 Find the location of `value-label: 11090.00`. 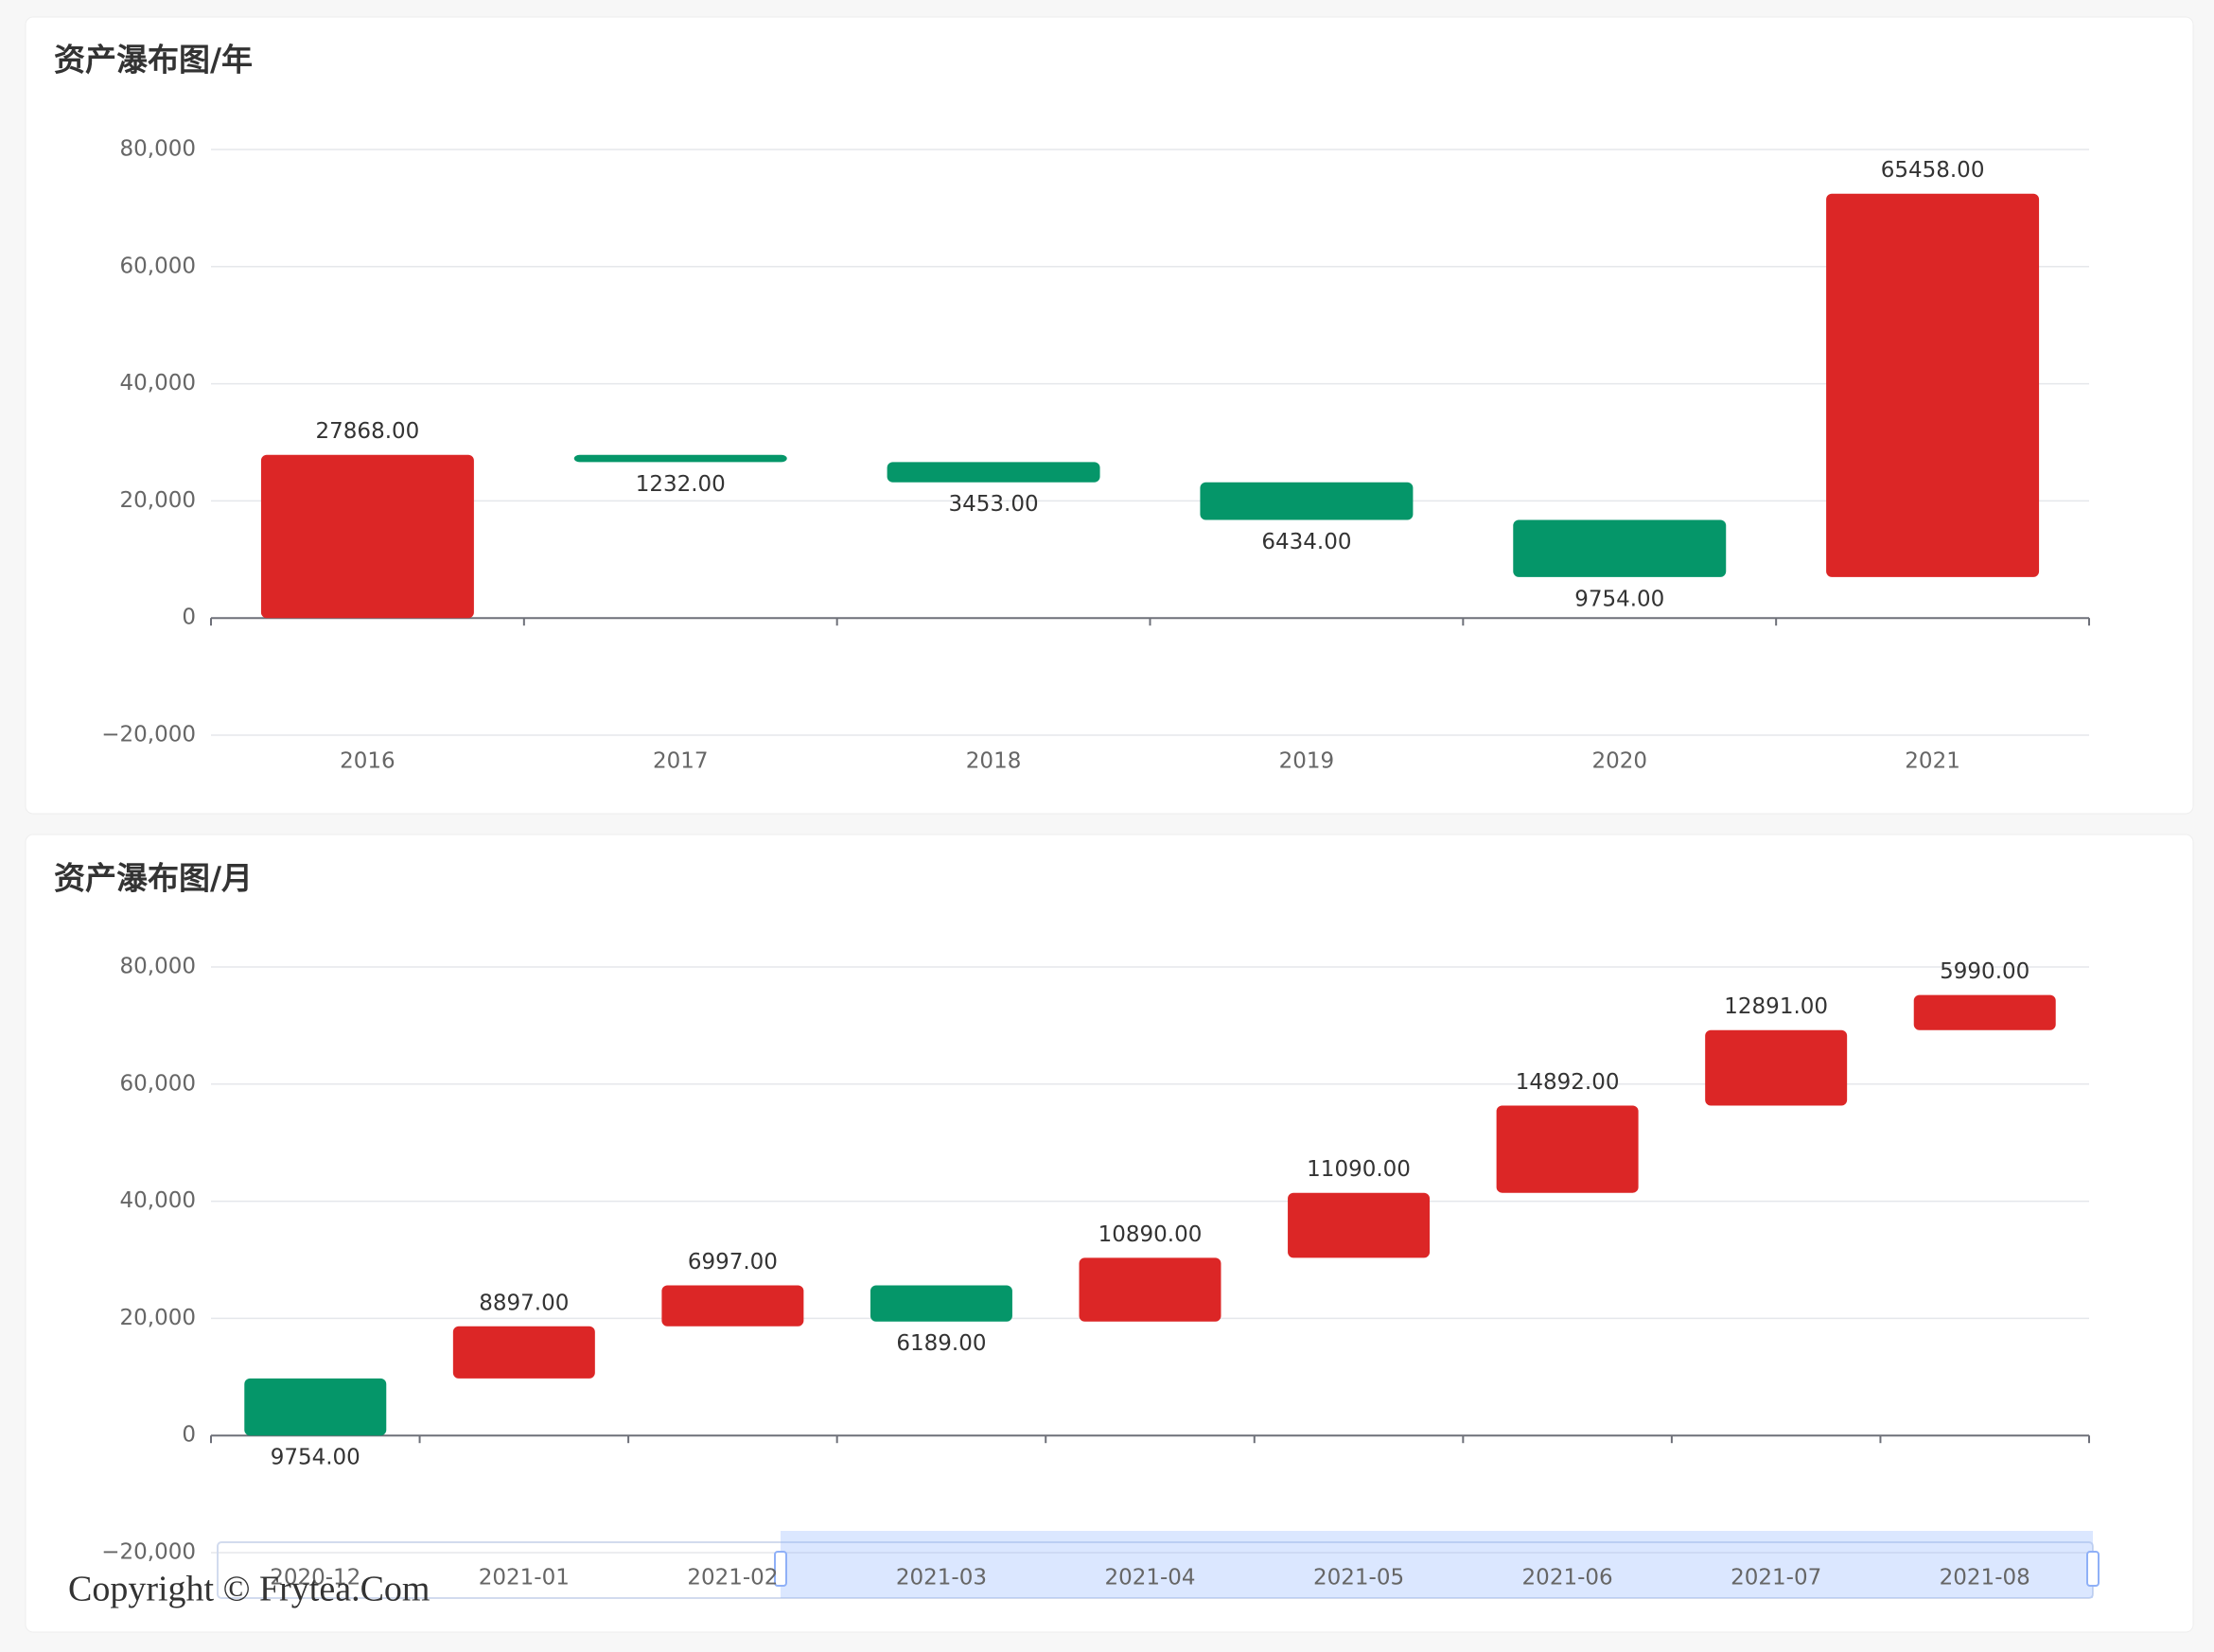

value-label: 11090.00 is located at coordinates (1359, 1169).